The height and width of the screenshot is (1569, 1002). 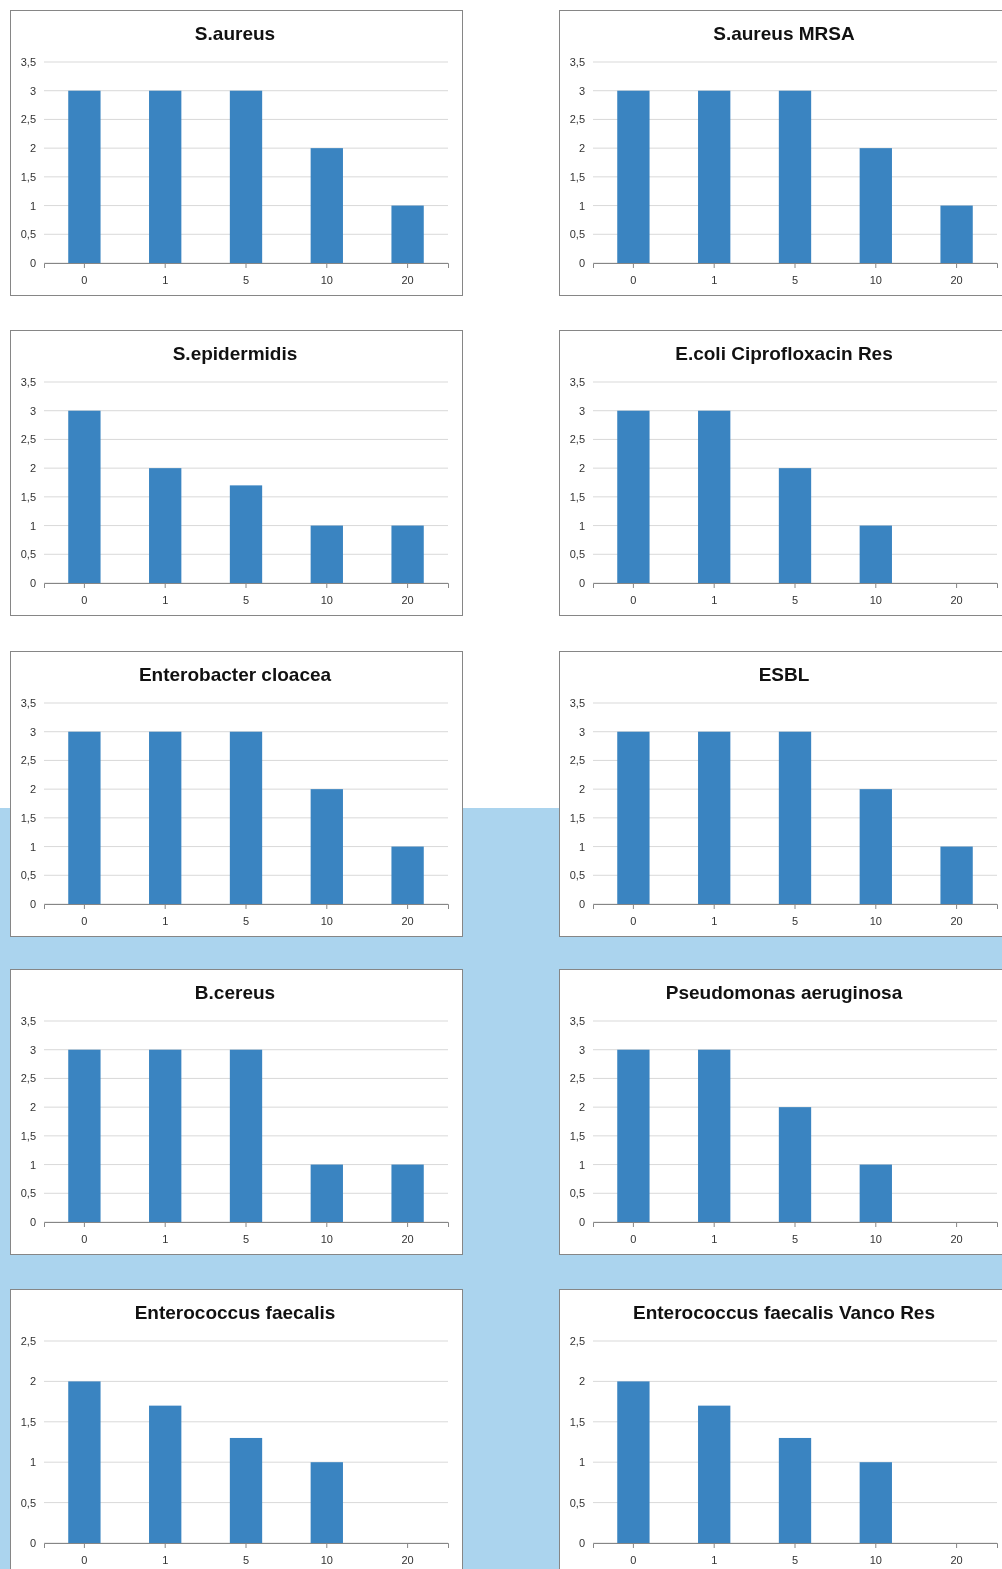 I want to click on chart-title: E.coli Ciprofloxacin Res, so click(x=784, y=353).